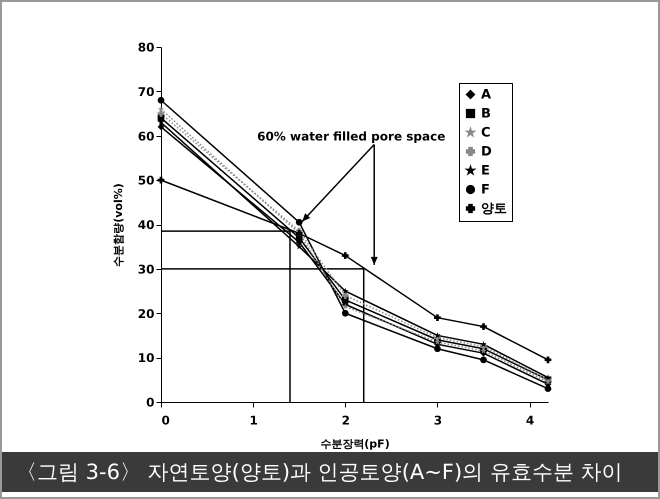  Describe the element at coordinates (494, 209) in the screenshot. I see `legend-label: 양토` at that location.